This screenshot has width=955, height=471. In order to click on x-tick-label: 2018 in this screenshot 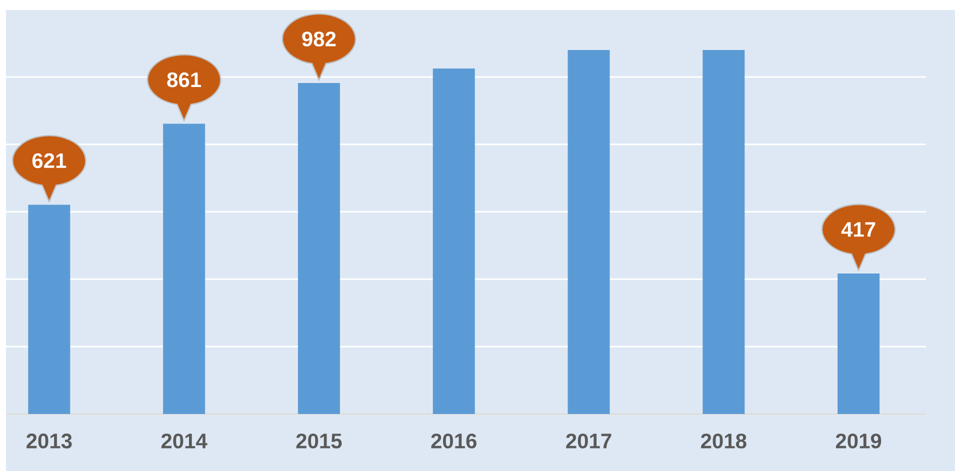, I will do `click(723, 441)`.